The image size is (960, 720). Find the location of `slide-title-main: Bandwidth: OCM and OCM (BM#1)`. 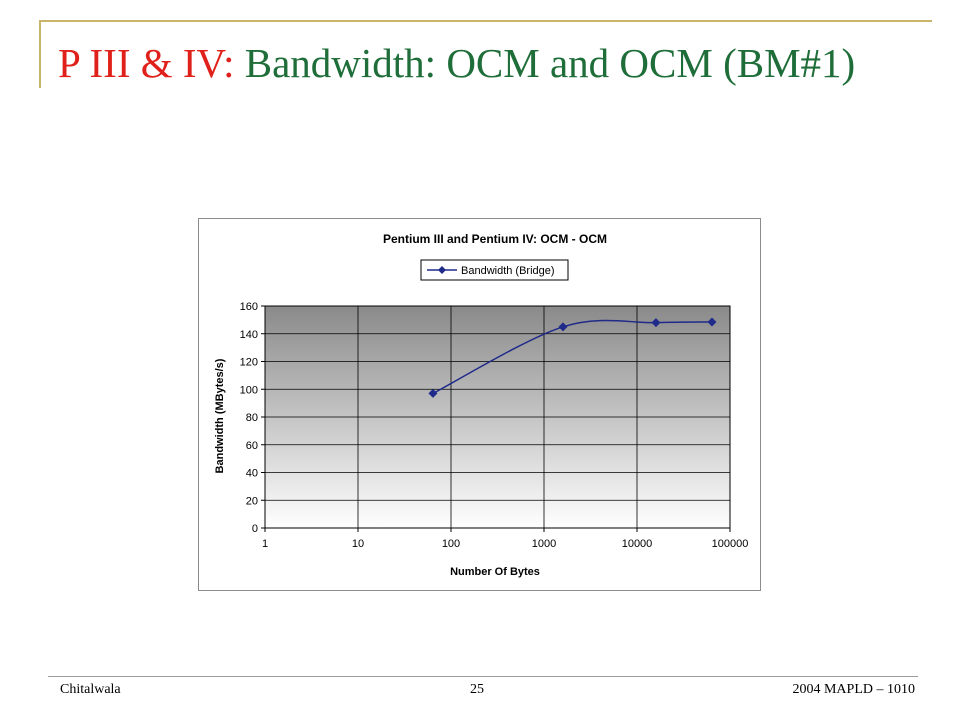

slide-title-main: Bandwidth: OCM and OCM (BM#1) is located at coordinates (545, 63).